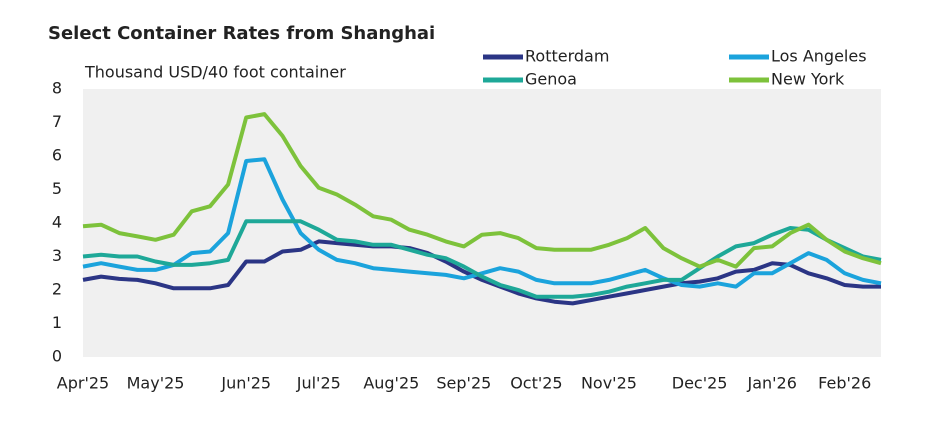  I want to click on x-tick-label: Feb'26, so click(844, 383).